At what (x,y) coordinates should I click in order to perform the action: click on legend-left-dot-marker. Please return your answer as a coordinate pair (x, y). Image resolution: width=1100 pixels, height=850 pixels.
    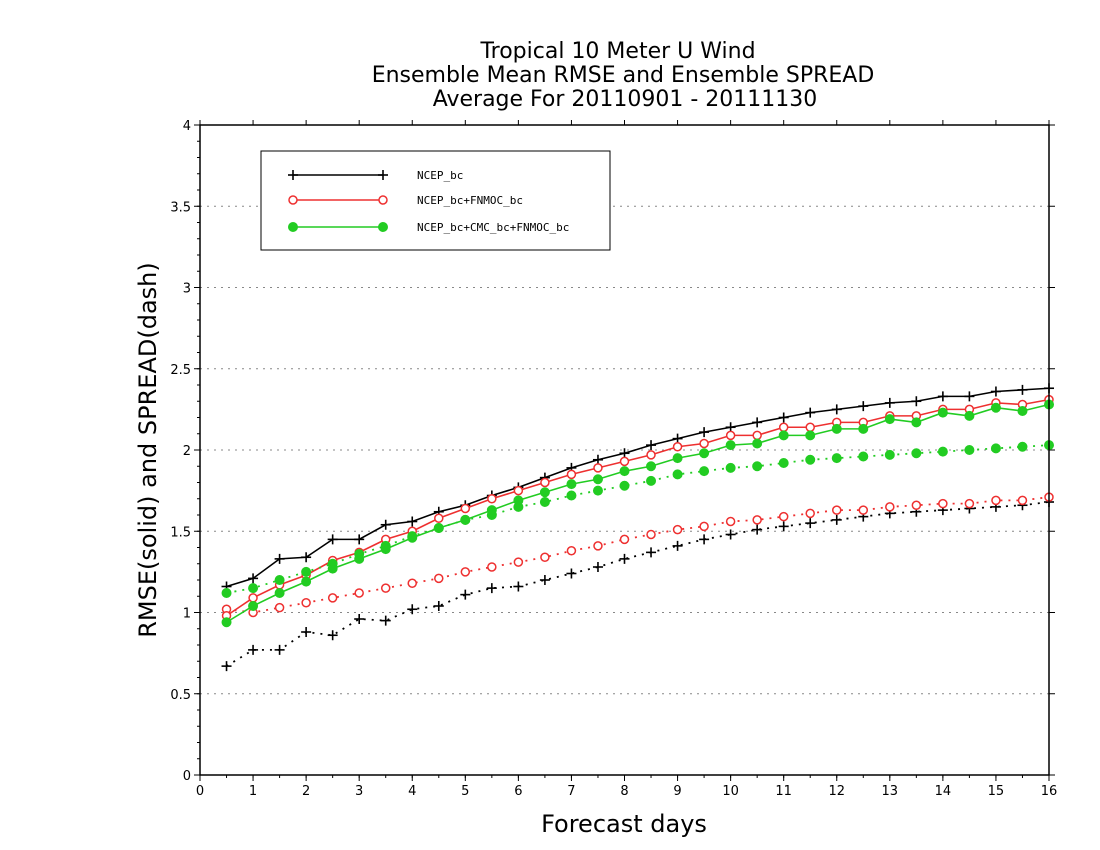
    Looking at the image, I should click on (293, 227).